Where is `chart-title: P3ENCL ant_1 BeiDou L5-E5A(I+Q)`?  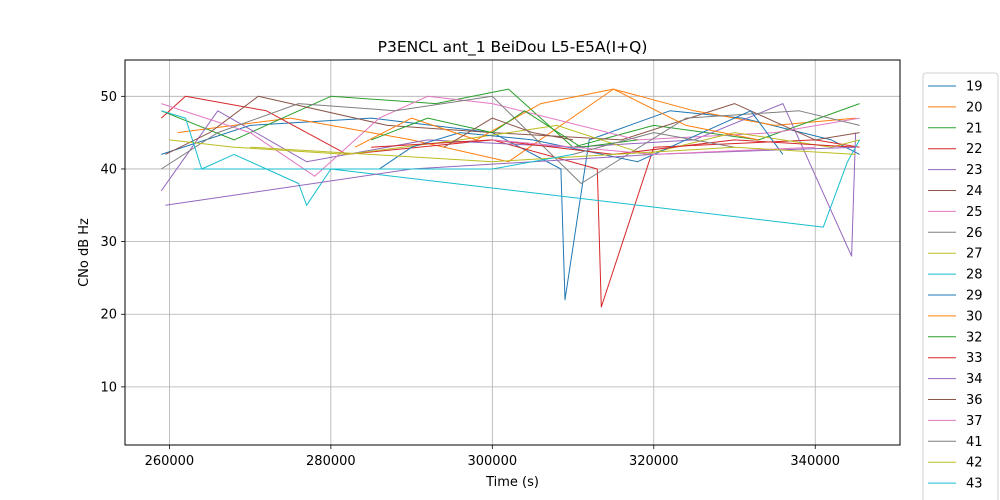
chart-title: P3ENCL ant_1 BeiDou L5-E5A(I+Q) is located at coordinates (513, 47).